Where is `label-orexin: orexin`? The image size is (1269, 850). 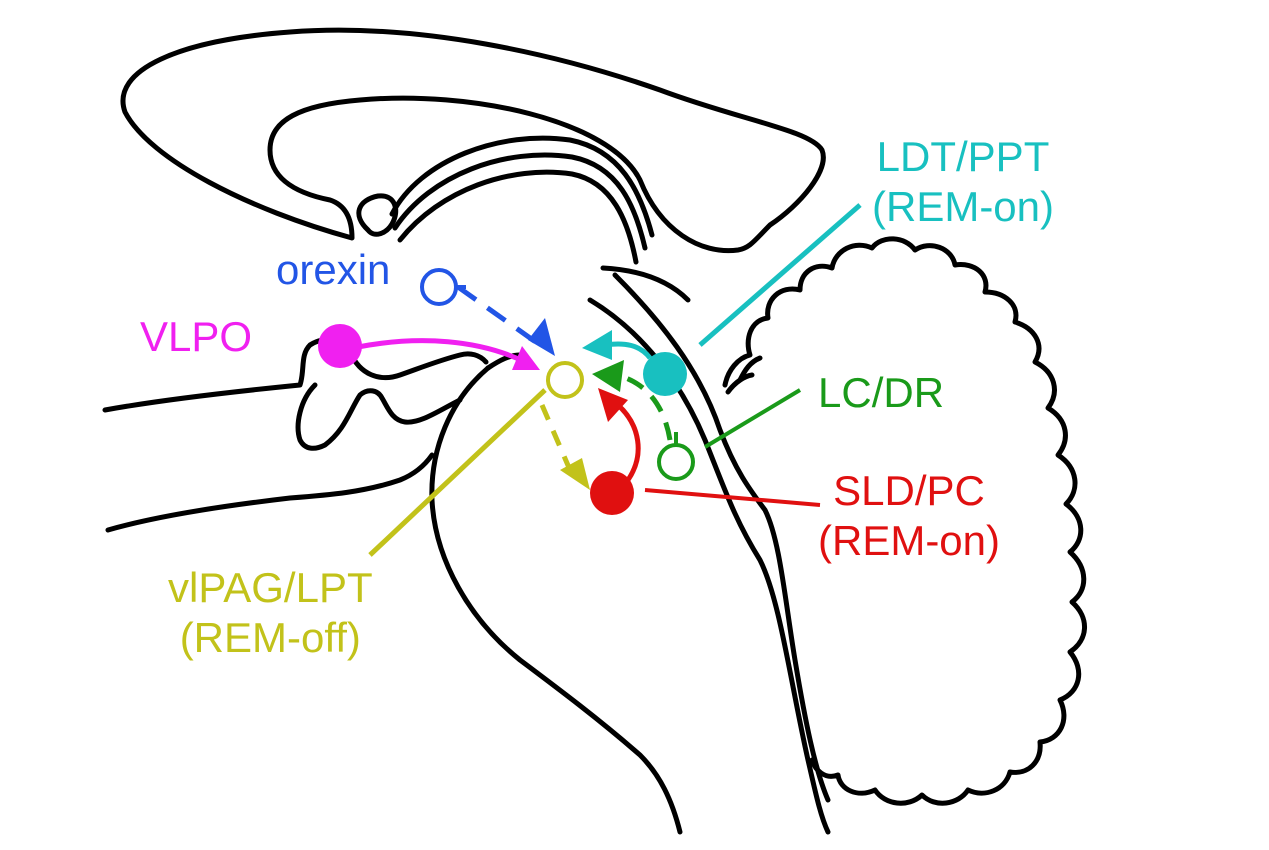
label-orexin: orexin is located at coordinates (333, 269).